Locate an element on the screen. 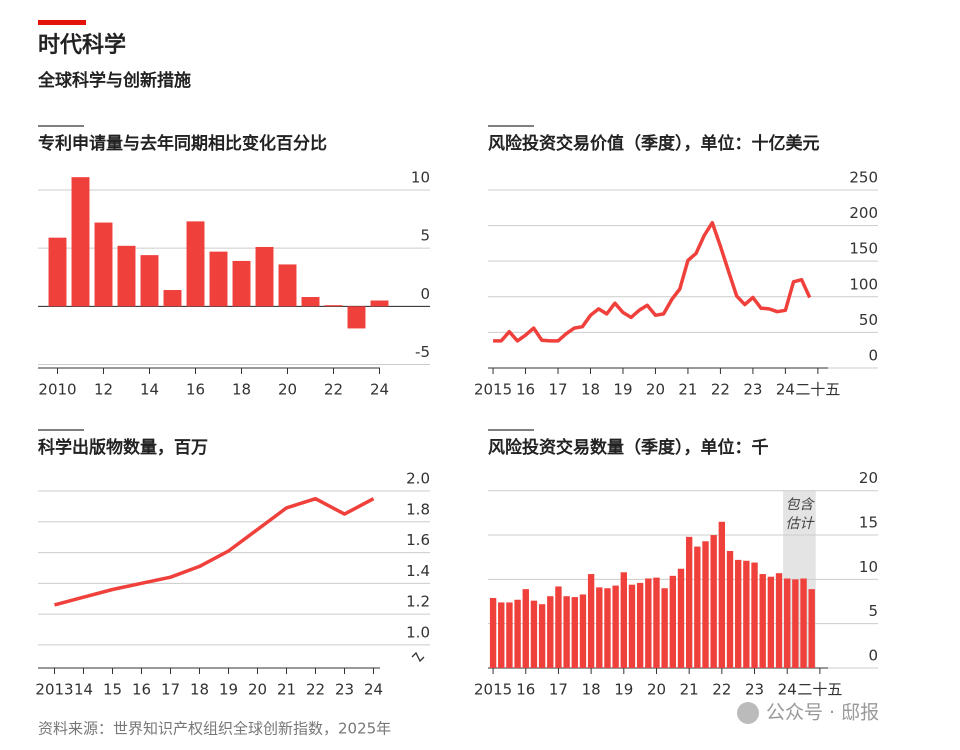 This screenshot has height=750, width=960. x-tick-label: 16 is located at coordinates (141, 690).